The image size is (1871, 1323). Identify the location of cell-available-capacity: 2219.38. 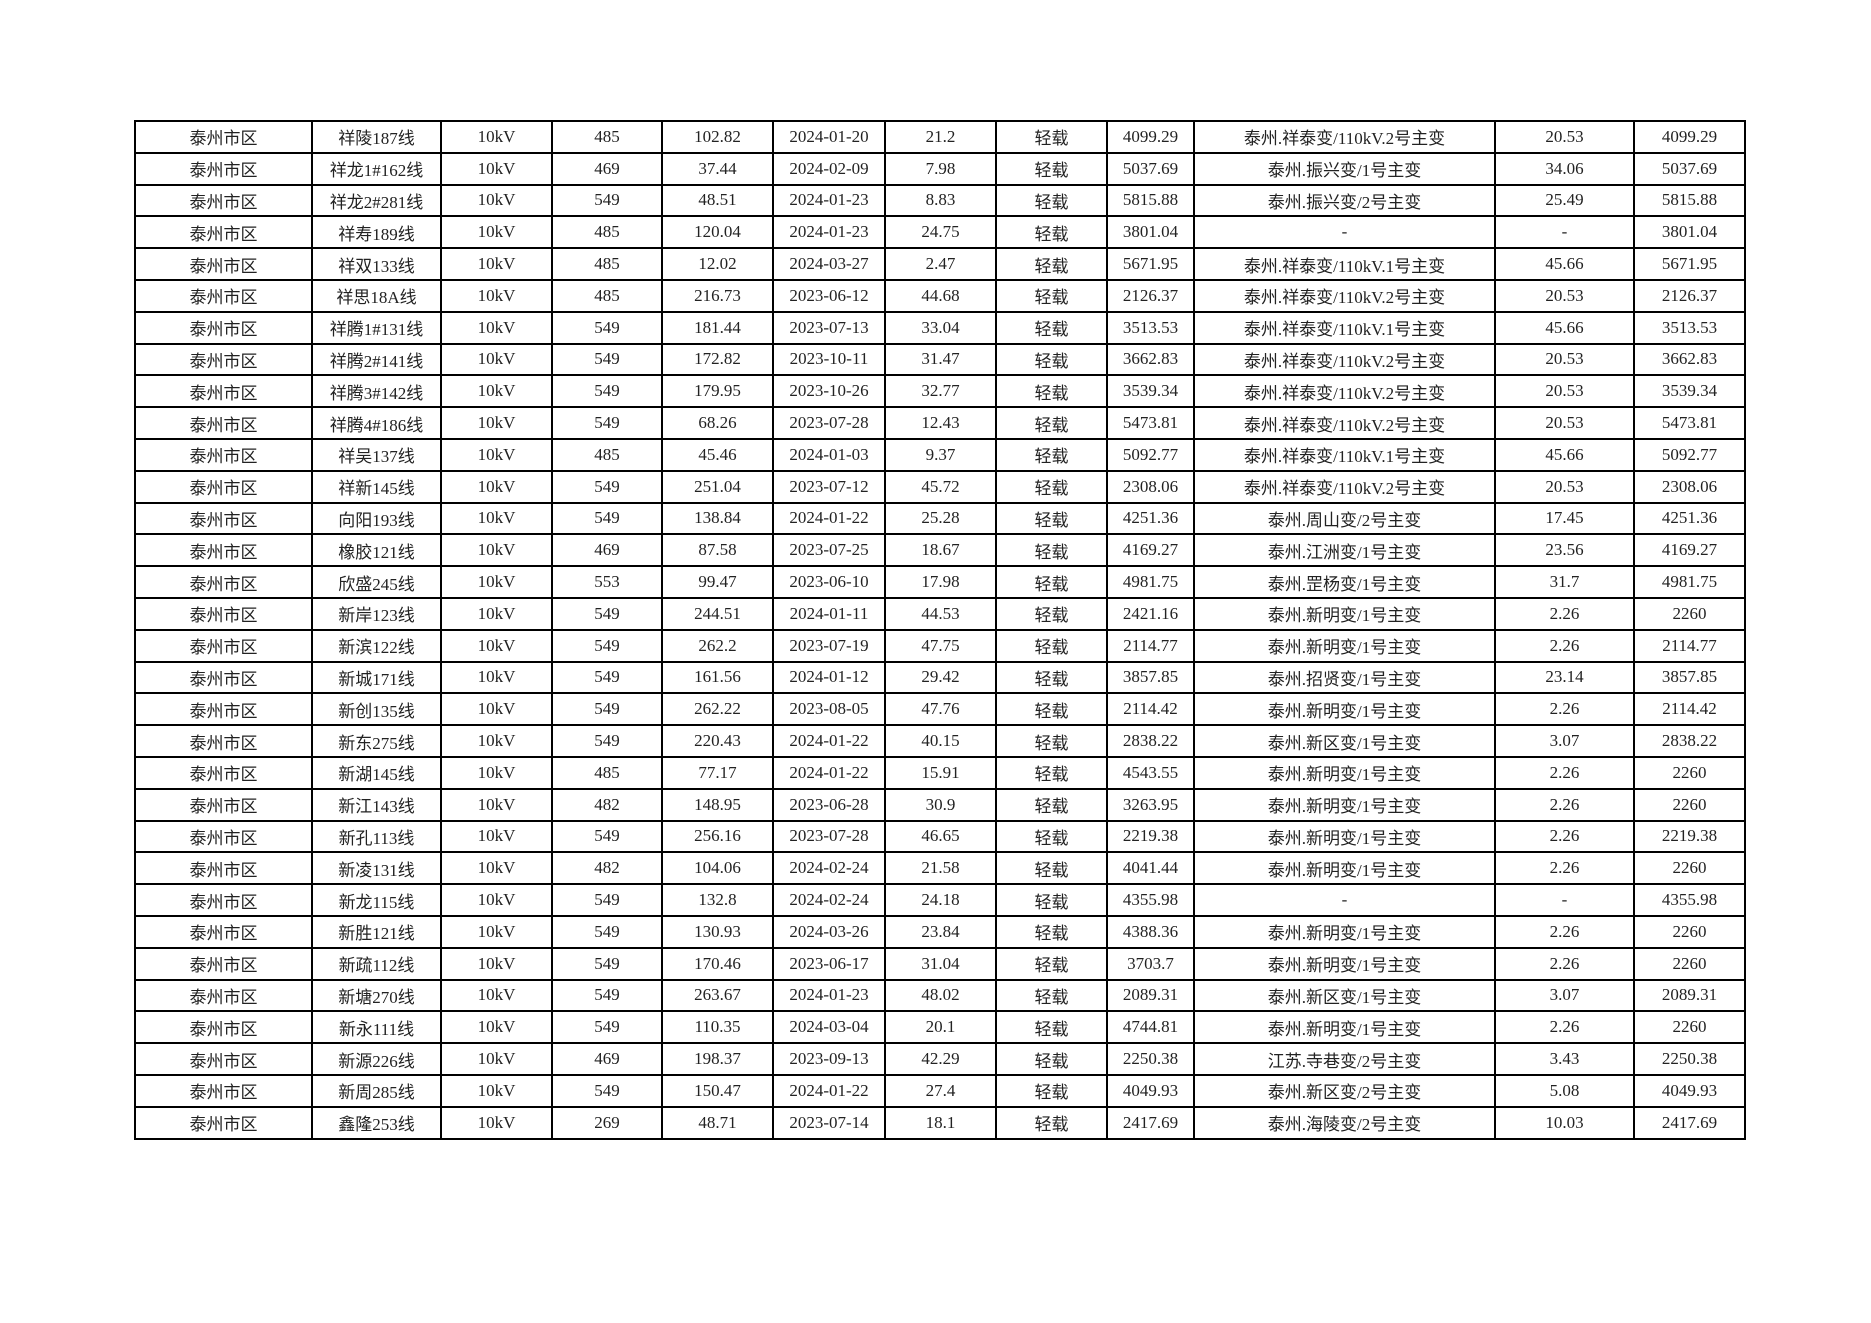
(1689, 836).